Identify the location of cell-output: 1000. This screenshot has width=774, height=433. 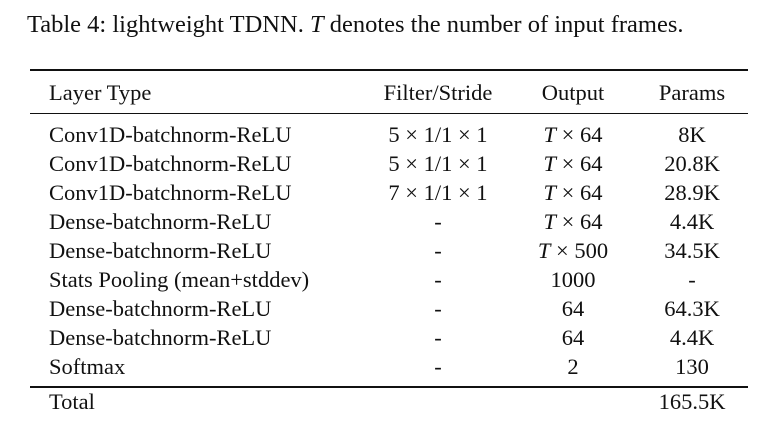
(573, 279).